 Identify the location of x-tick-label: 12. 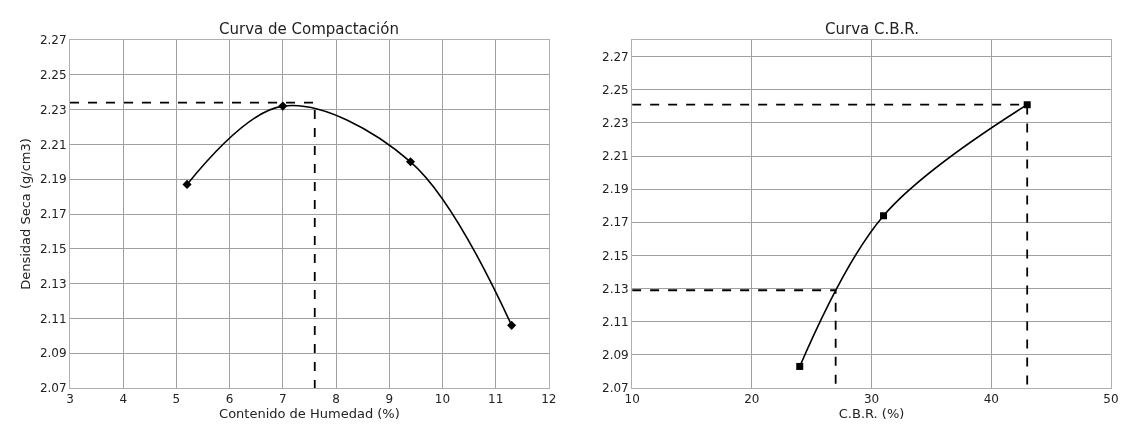
(549, 399).